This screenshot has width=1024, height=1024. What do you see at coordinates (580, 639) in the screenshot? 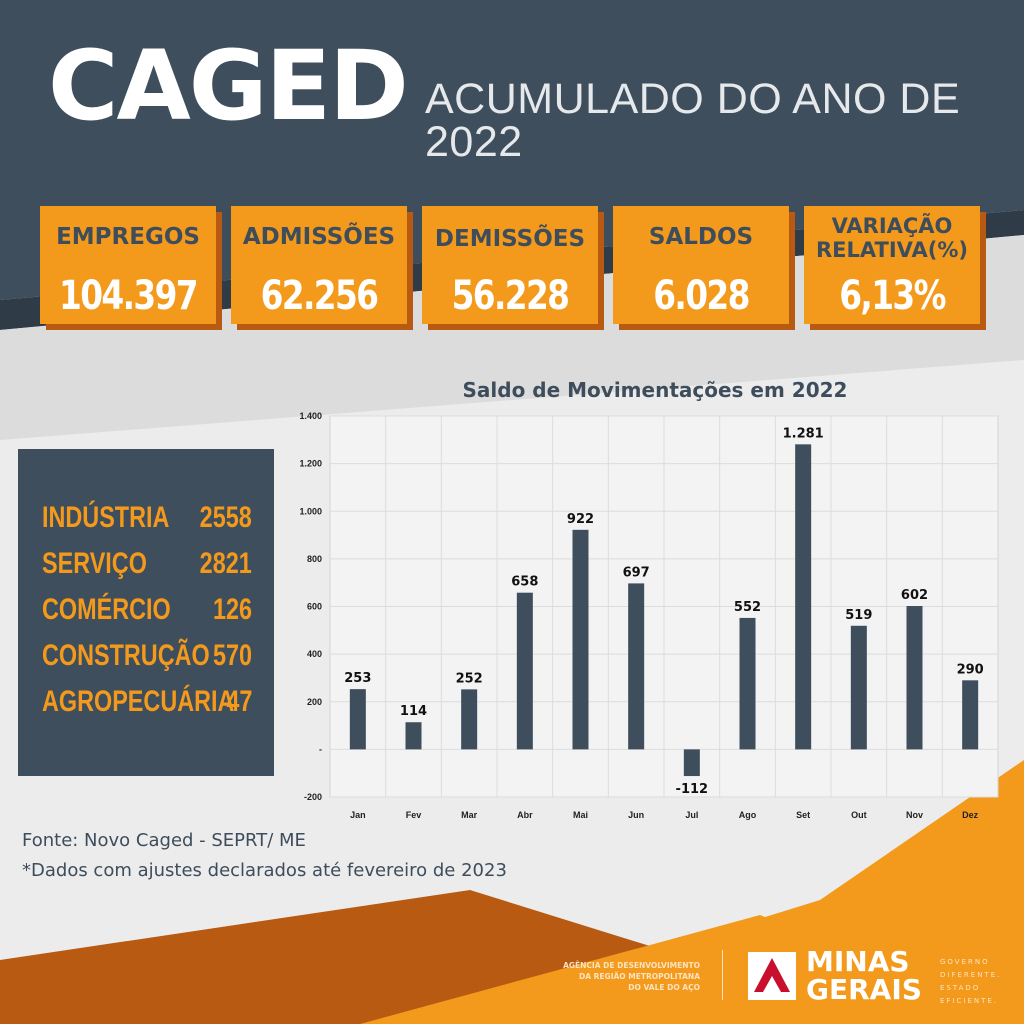
I see `bar-mai` at bounding box center [580, 639].